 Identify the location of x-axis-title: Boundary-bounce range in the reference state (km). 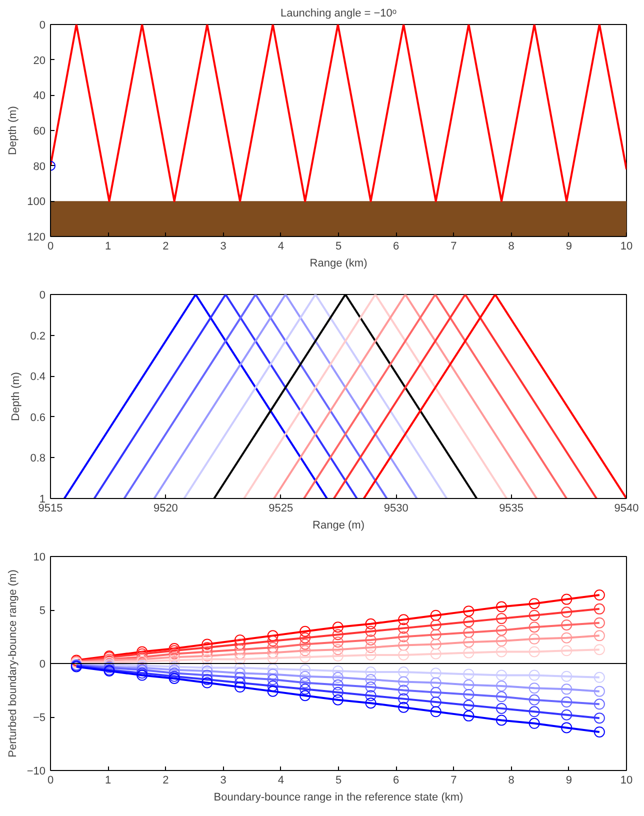
(339, 798).